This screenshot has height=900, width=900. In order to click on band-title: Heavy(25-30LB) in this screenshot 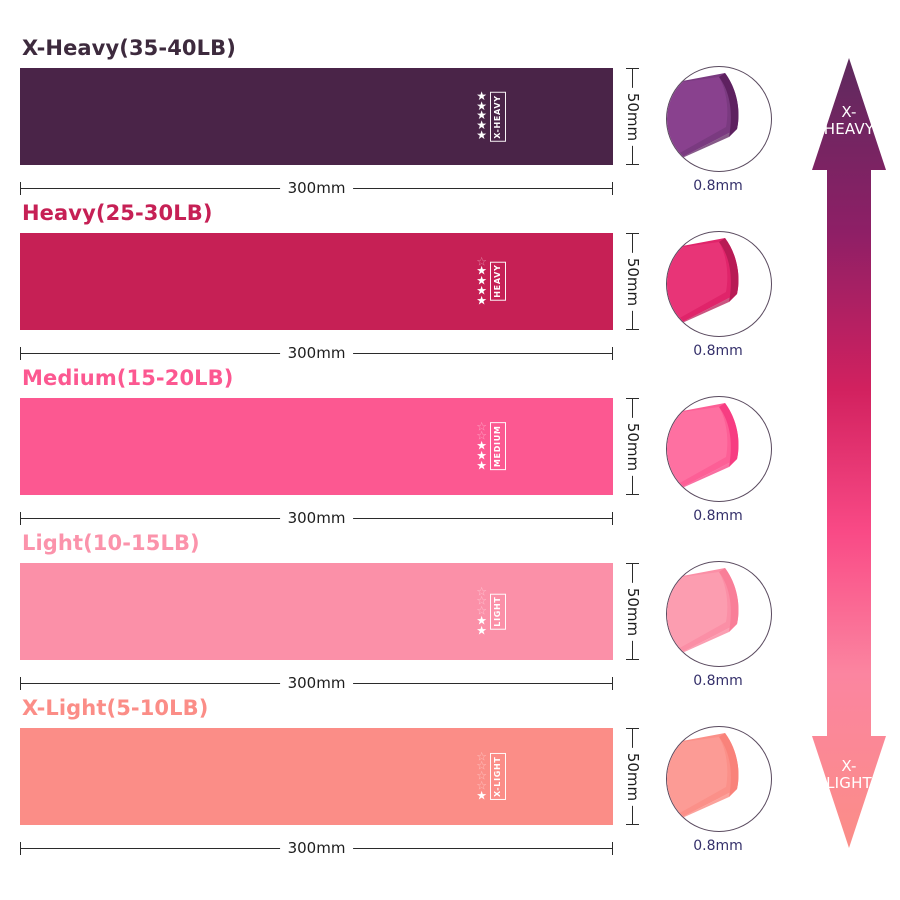, I will do `click(117, 213)`.